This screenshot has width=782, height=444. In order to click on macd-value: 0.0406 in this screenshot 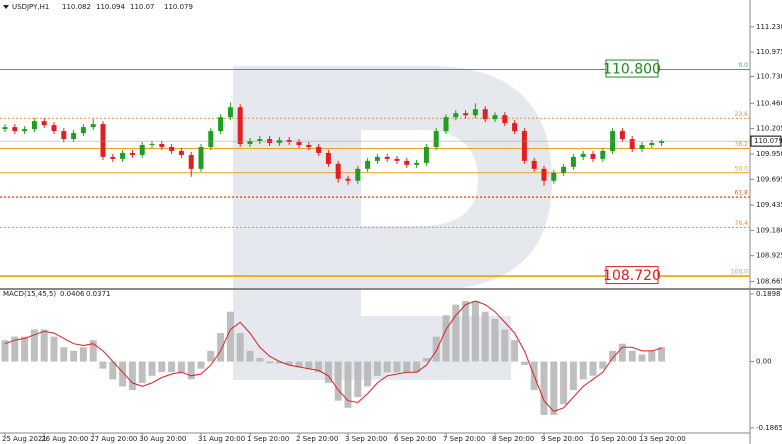, I will do `click(72, 294)`.